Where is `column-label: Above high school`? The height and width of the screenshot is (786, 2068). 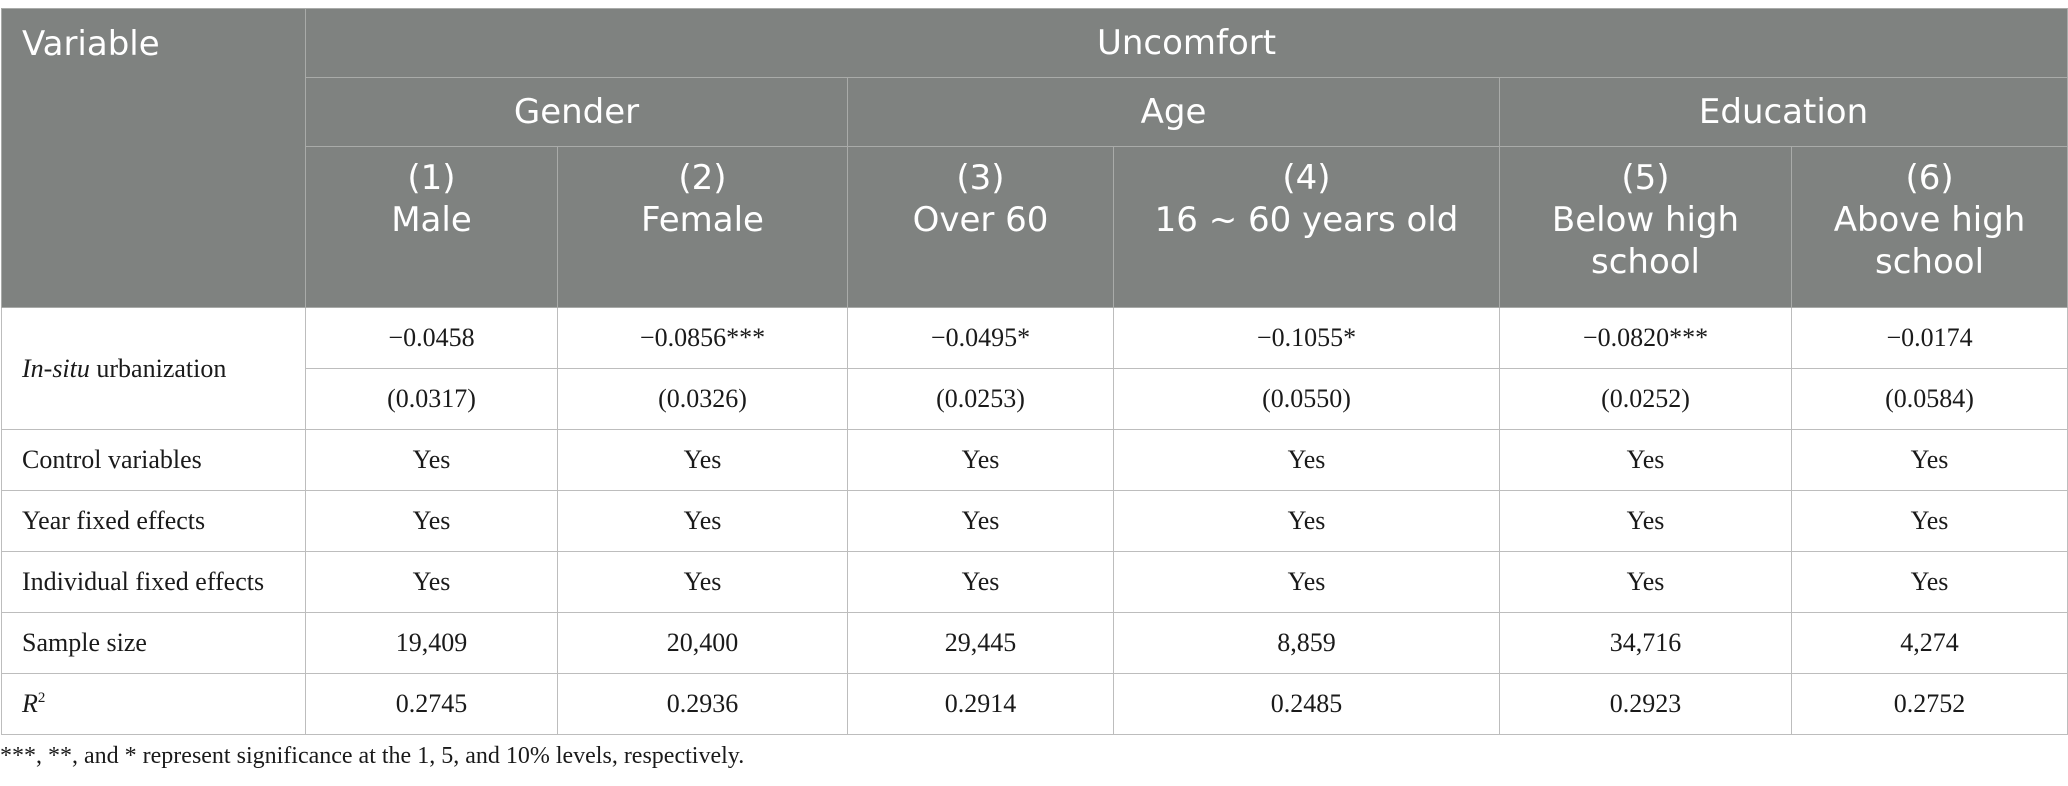
column-label: Above high school is located at coordinates (1929, 241).